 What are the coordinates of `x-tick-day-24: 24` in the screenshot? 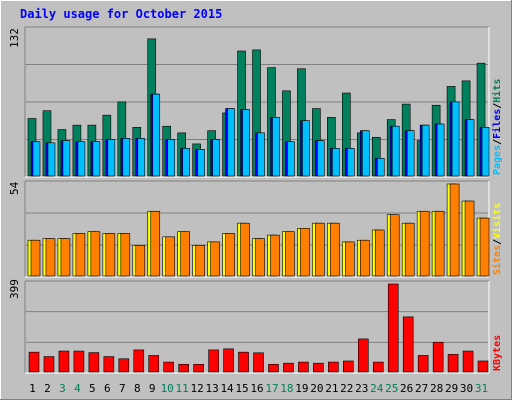 It's located at (377, 388).